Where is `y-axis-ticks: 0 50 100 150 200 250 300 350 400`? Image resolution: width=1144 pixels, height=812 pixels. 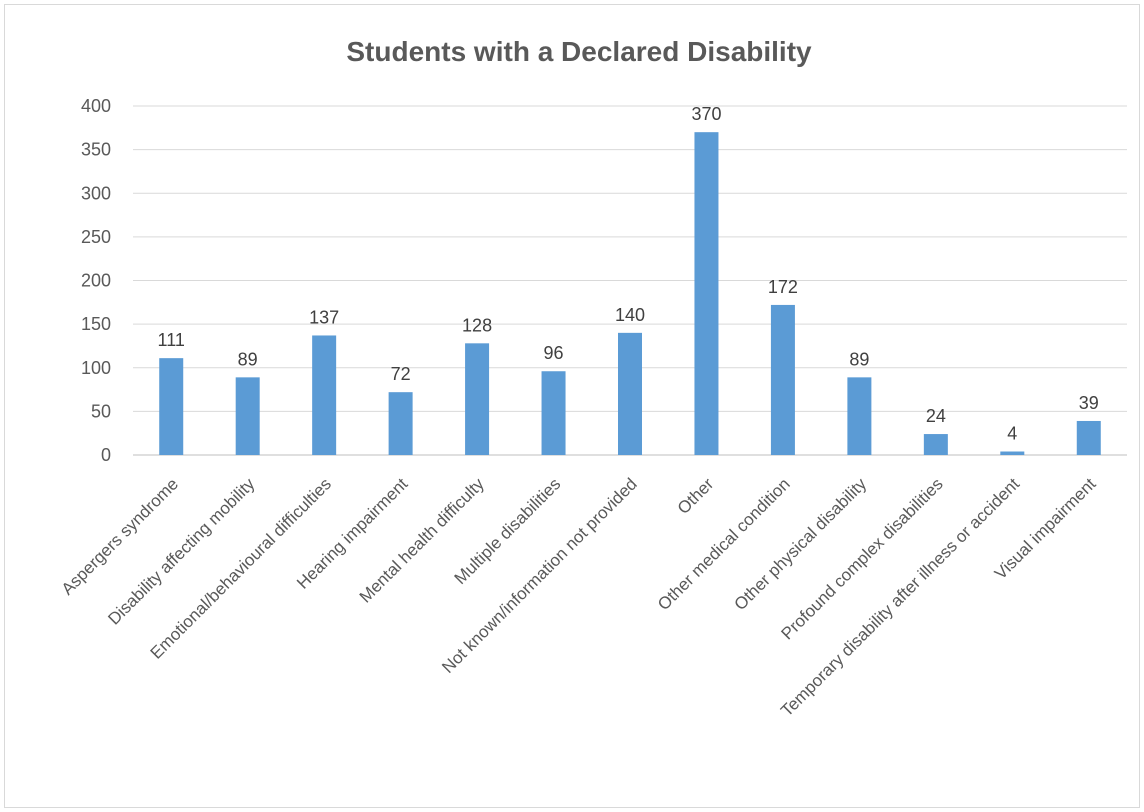 y-axis-ticks: 0 50 100 150 200 250 300 350 400 is located at coordinates (96, 280).